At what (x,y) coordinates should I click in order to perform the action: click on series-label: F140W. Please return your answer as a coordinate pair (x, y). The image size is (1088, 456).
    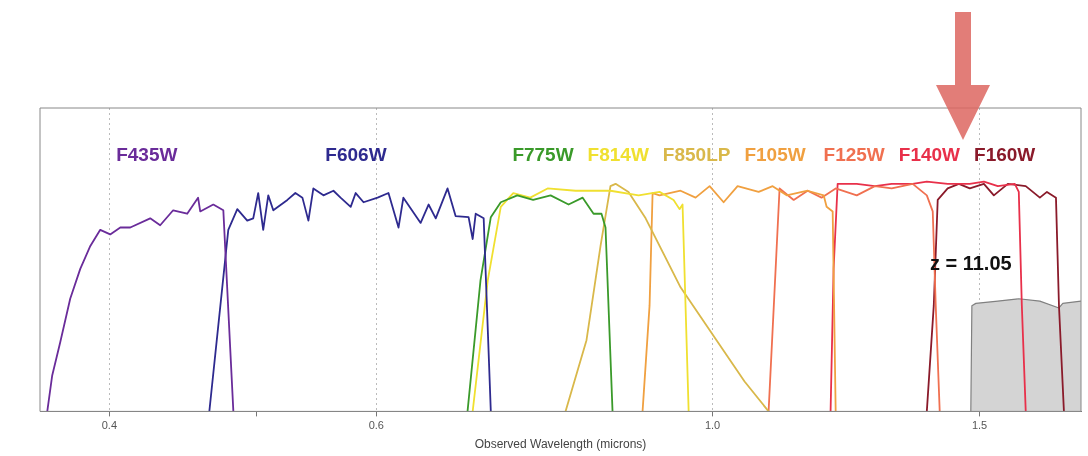
    Looking at the image, I should click on (929, 155).